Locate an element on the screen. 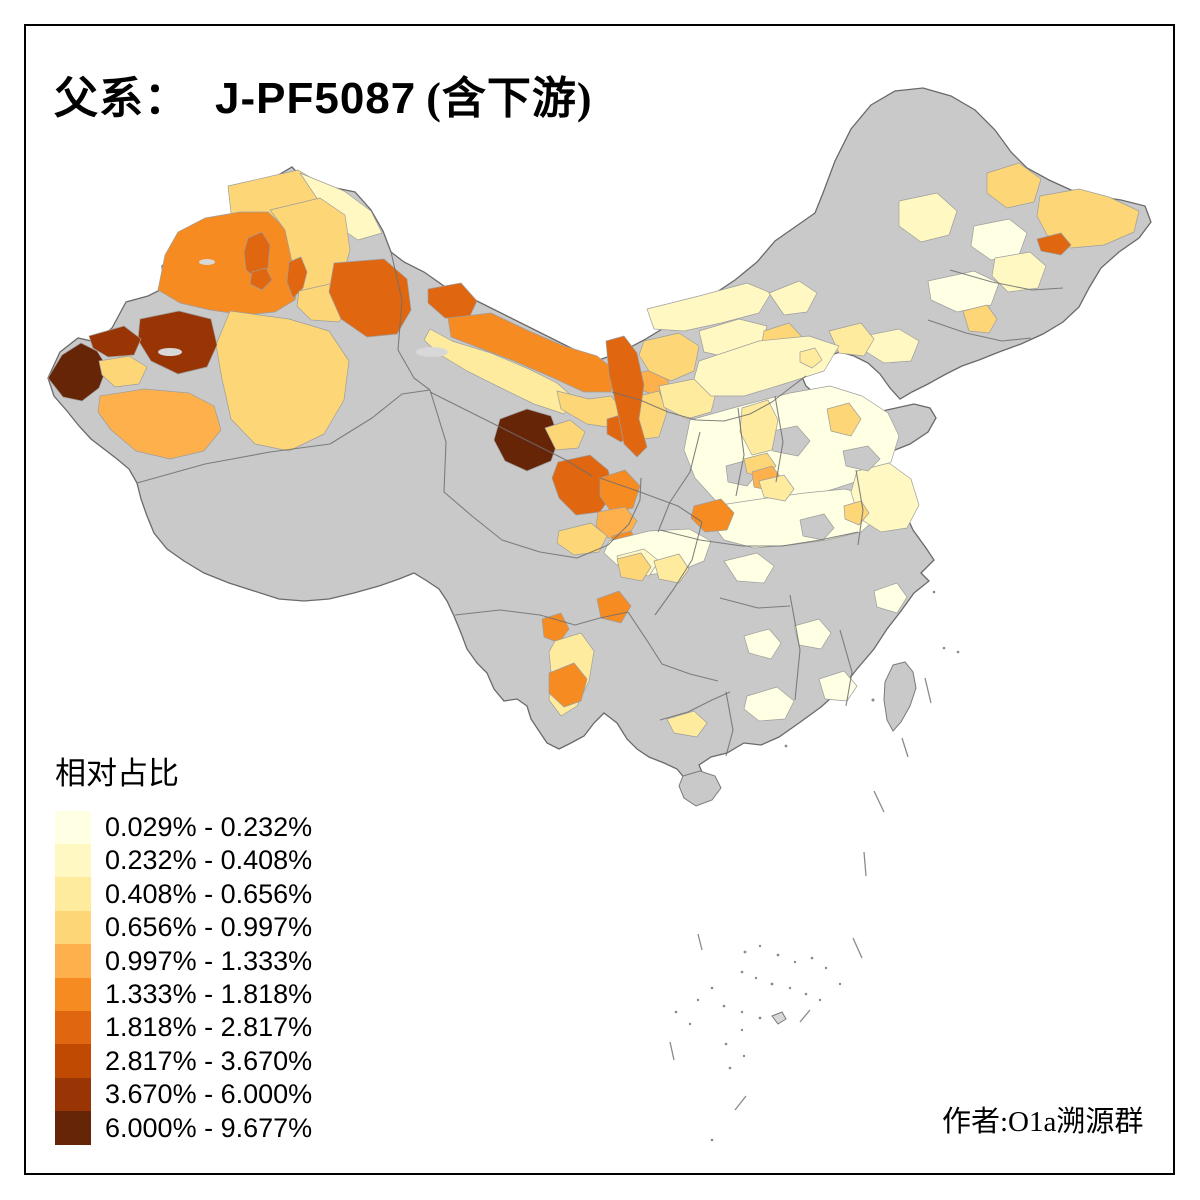 Image resolution: width=1200 pixels, height=1200 pixels. legend-row: 1.818% - 2.817% is located at coordinates (184, 1028).